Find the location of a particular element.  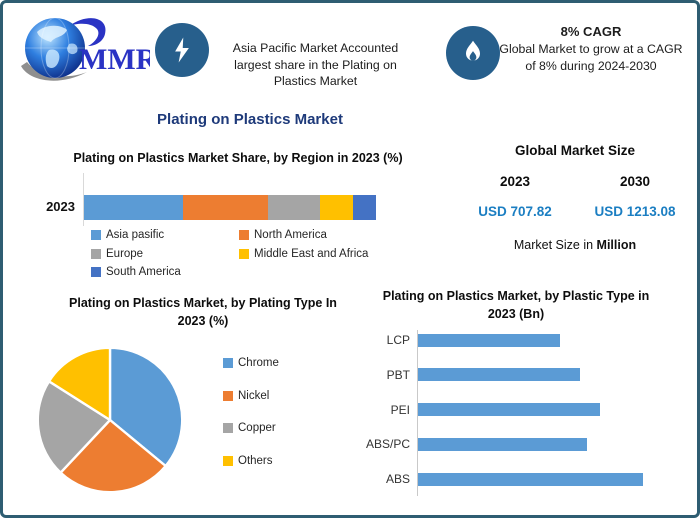

region-legend-item: Middle East and Africa is located at coordinates (320, 254).